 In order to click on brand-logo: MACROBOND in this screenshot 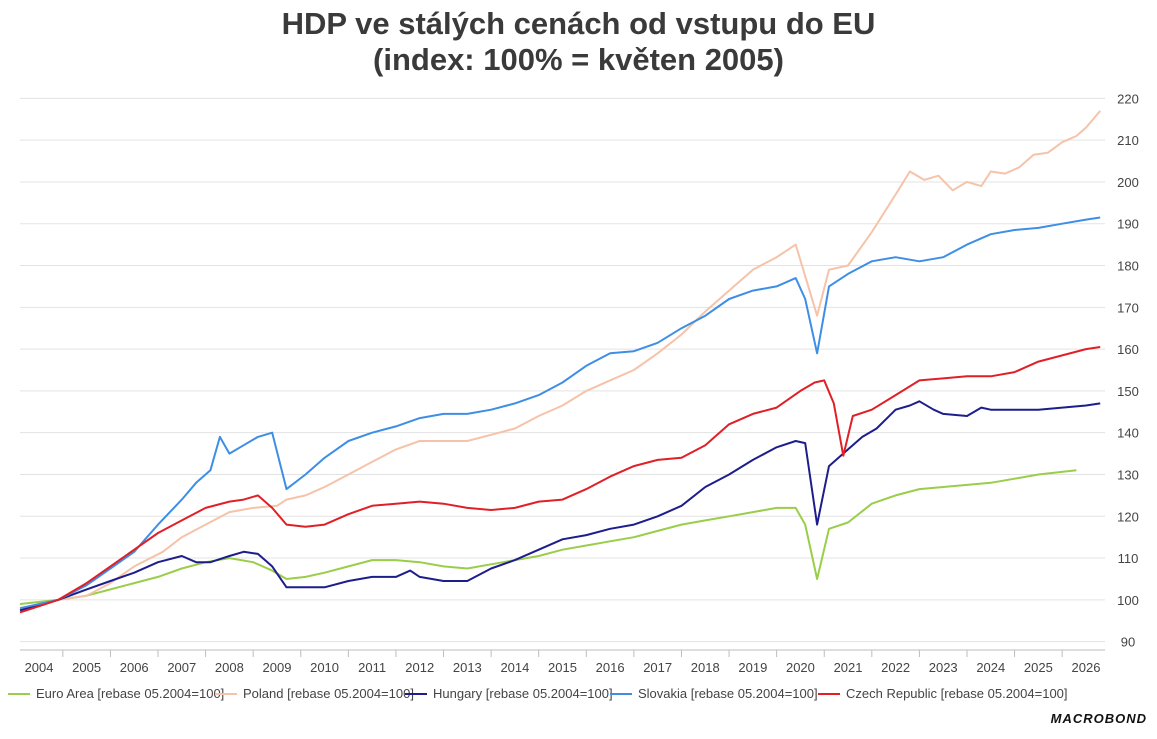, I will do `click(1098, 718)`.